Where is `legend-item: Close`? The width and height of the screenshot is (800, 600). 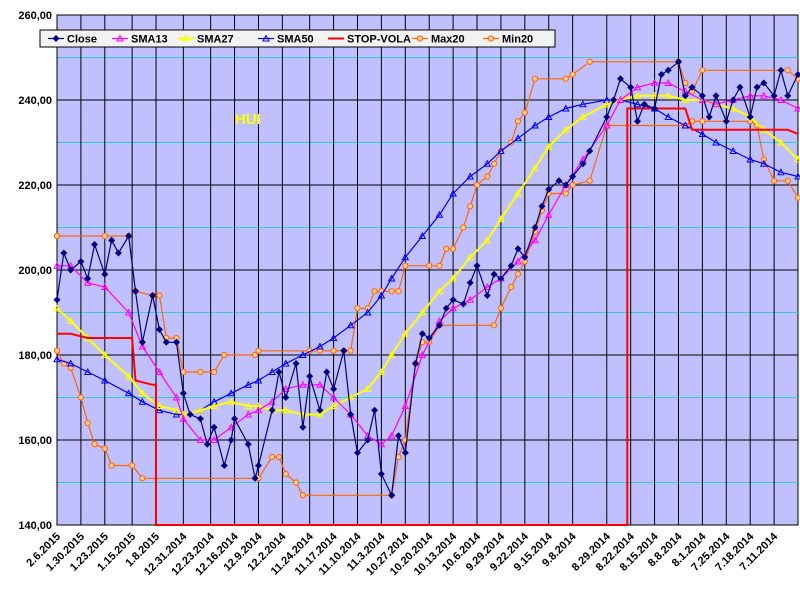 legend-item: Close is located at coordinates (72, 40).